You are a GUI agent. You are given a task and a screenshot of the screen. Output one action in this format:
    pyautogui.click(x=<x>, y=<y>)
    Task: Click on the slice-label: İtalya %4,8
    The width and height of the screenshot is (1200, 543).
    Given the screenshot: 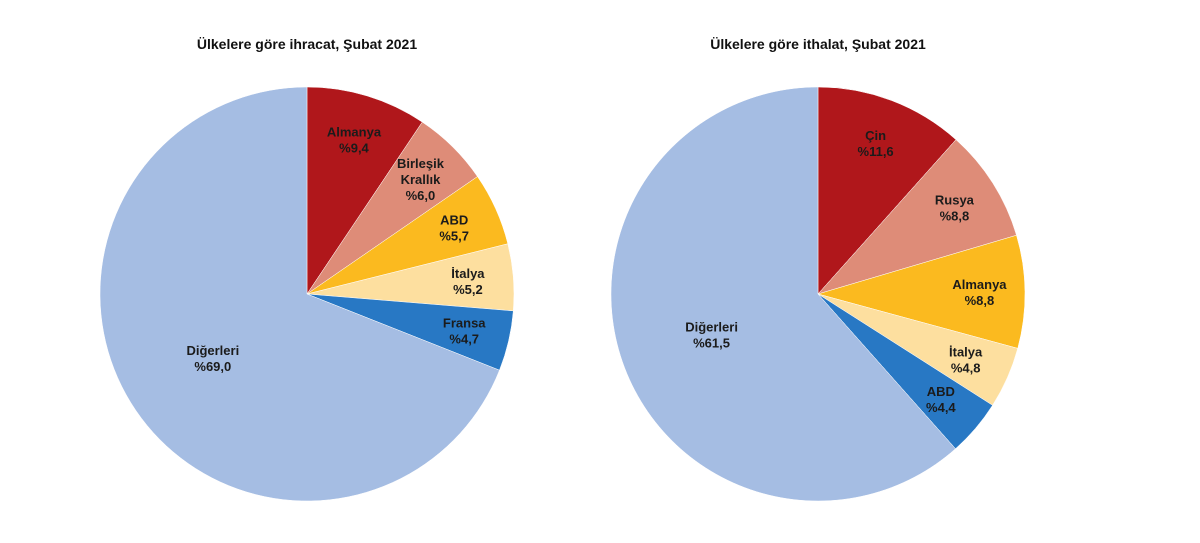 What is the action you would take?
    pyautogui.click(x=966, y=359)
    